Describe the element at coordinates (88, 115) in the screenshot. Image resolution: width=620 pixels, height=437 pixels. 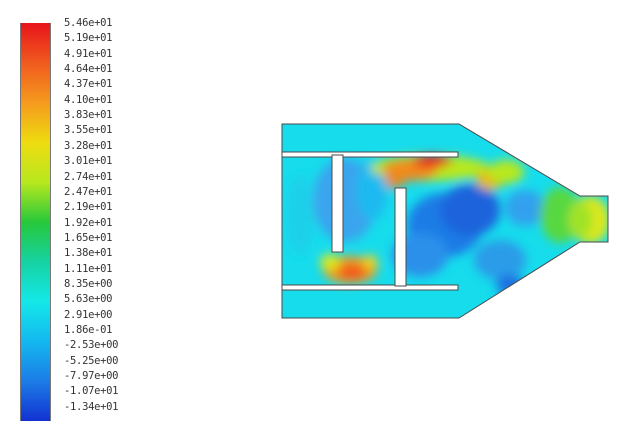
I see `scale-label: 3.83e+01` at that location.